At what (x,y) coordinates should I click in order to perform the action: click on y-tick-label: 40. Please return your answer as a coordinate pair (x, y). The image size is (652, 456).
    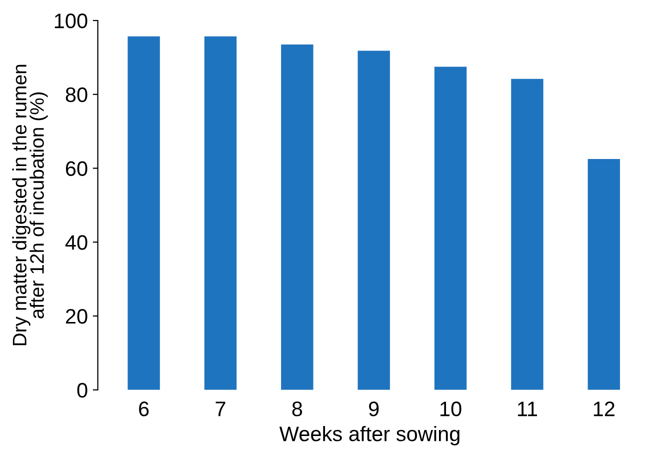
    Looking at the image, I should click on (76, 242).